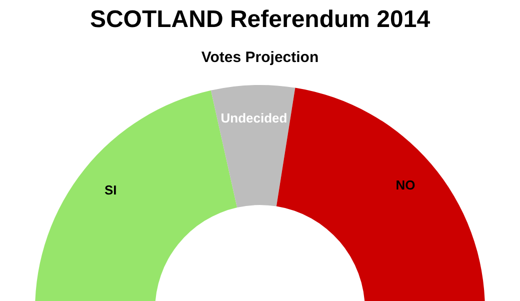  Describe the element at coordinates (254, 118) in the screenshot. I see `slice-label: Undecided` at that location.